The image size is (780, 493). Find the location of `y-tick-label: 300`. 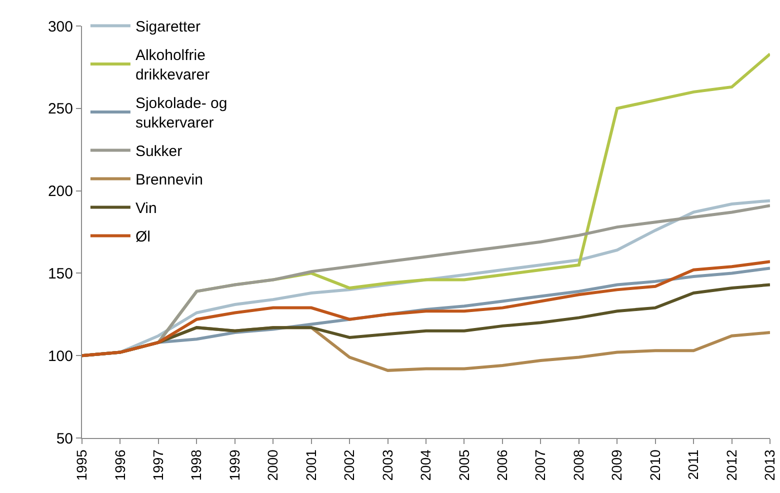

y-tick-label: 300 is located at coordinates (60, 27).